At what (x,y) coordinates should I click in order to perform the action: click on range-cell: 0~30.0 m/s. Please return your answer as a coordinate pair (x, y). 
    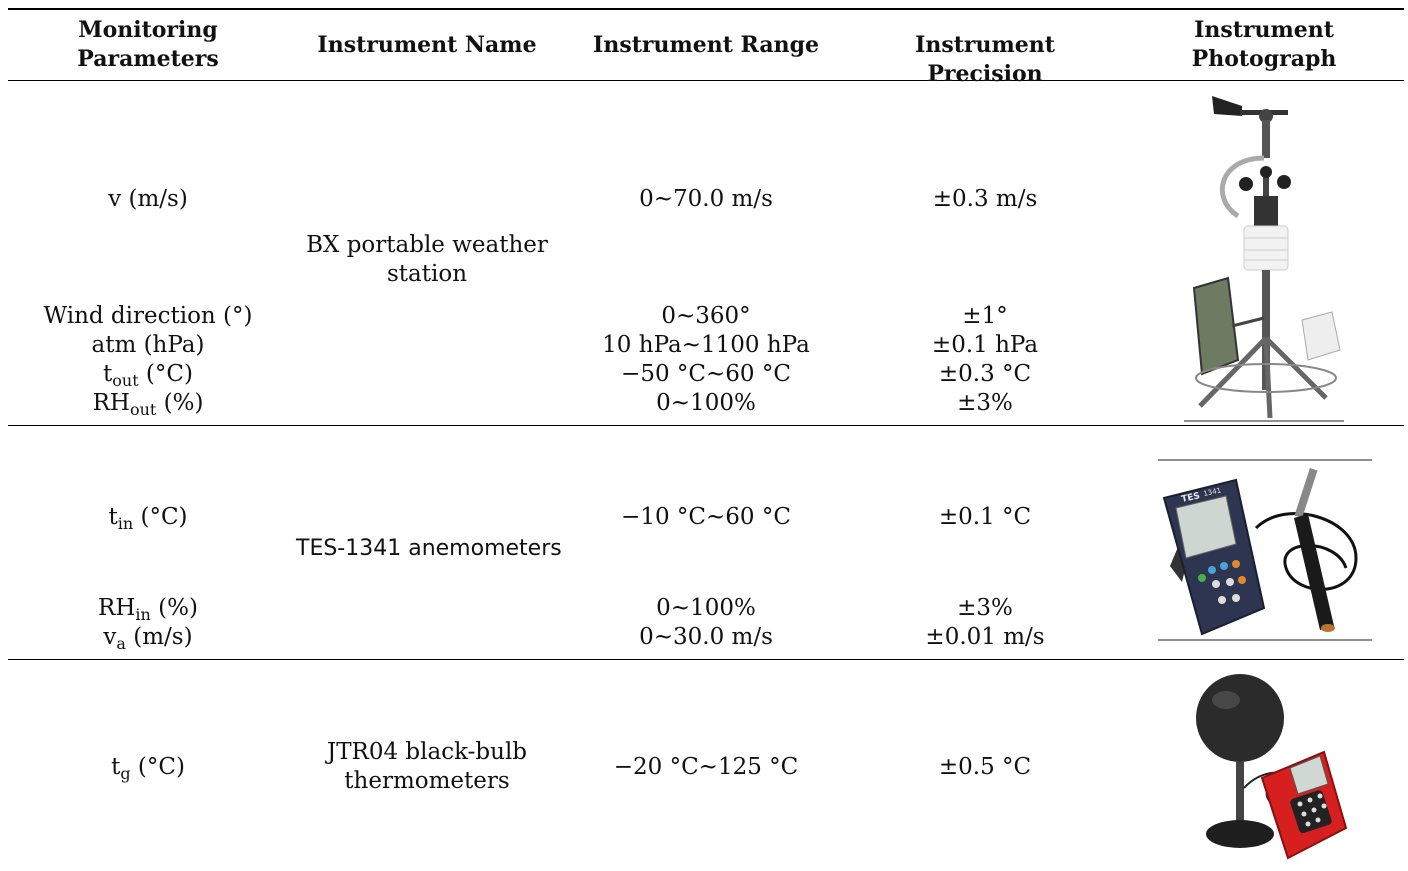
    Looking at the image, I should click on (706, 637).